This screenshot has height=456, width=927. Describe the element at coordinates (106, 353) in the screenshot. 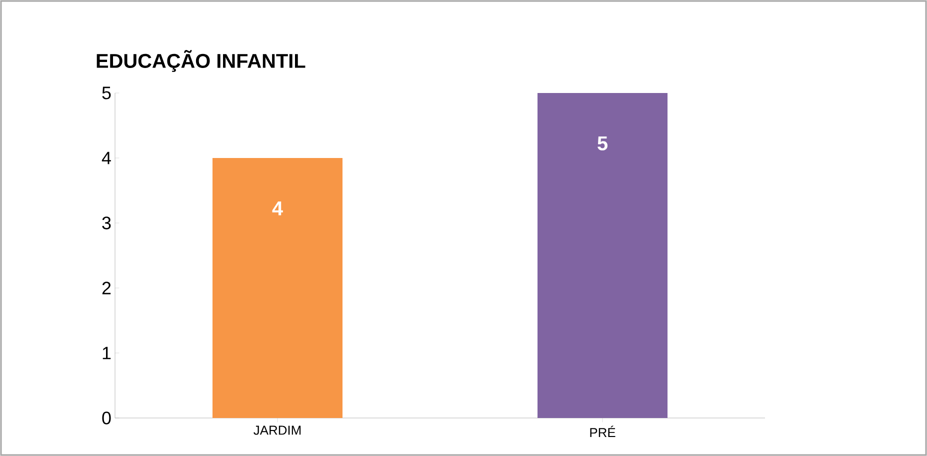

I see `y-tick-label: 1` at that location.